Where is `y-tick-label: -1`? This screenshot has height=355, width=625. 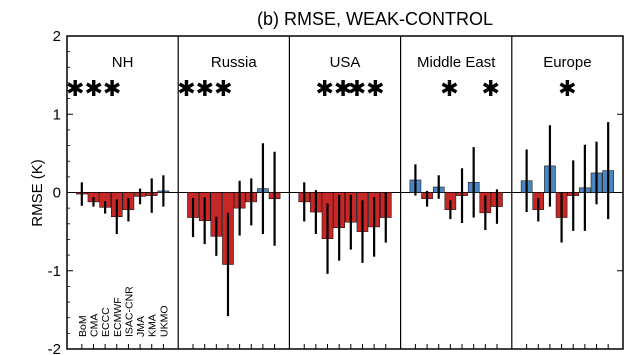 y-tick-label: -1 is located at coordinates (54, 271).